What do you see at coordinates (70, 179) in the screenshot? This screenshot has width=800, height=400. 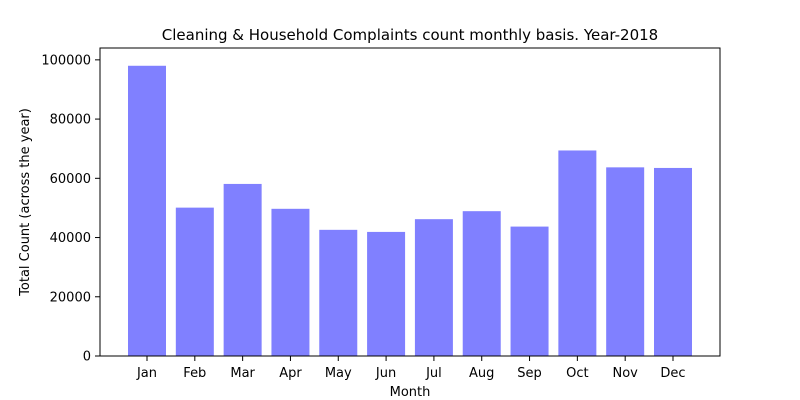 I see `y-tick-label: 60000` at bounding box center [70, 179].